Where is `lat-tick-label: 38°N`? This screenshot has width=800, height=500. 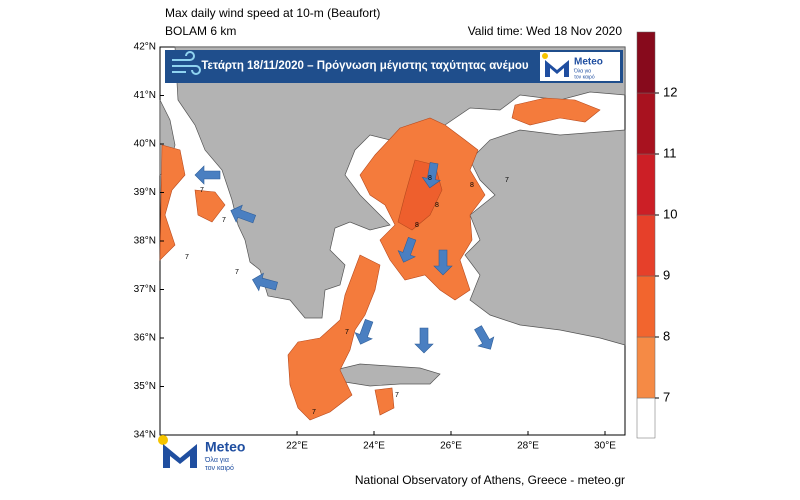 lat-tick-label: 38°N is located at coordinates (145, 241).